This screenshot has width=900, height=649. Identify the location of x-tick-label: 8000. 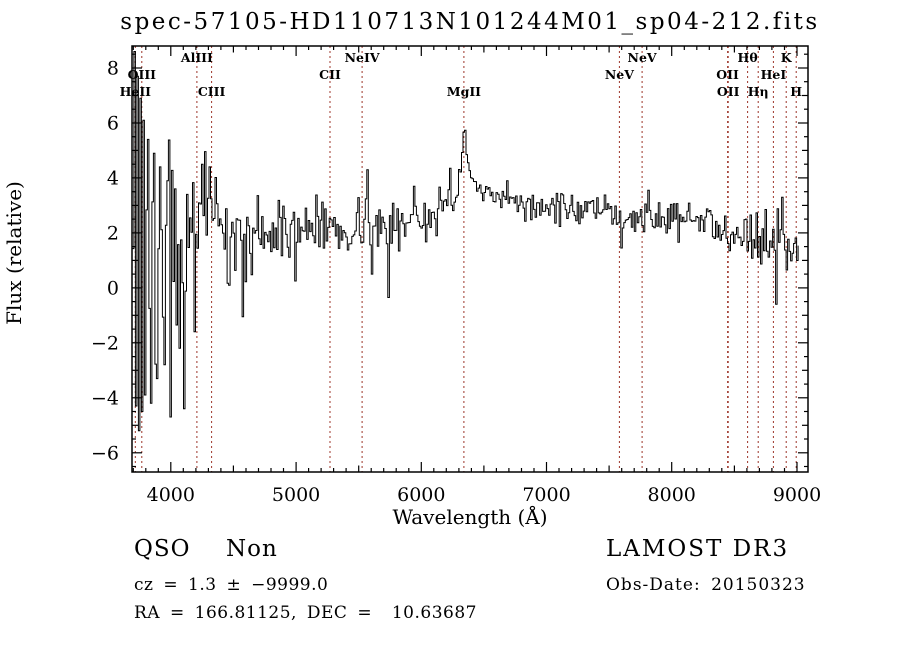
(672, 495).